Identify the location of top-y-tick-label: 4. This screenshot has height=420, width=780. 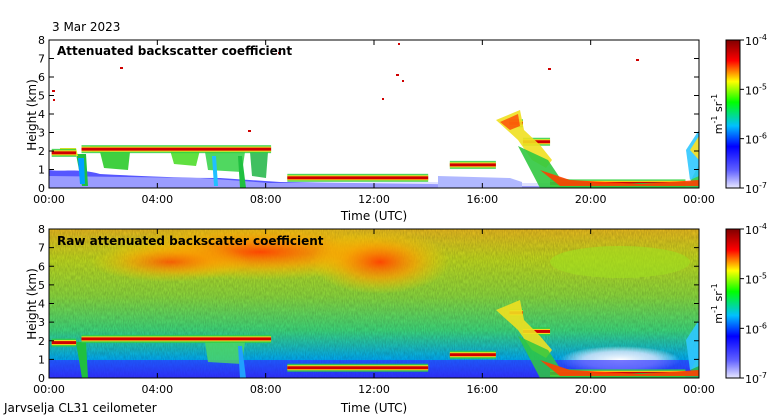
(41, 114).